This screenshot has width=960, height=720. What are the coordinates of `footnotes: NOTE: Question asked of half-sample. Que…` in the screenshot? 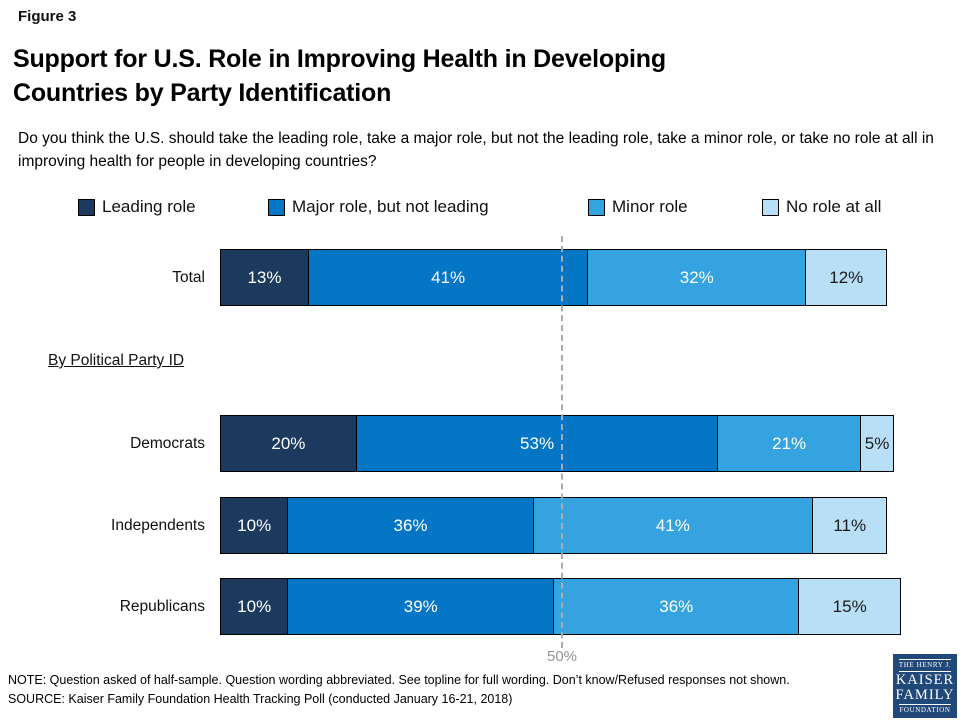 It's located at (448, 689).